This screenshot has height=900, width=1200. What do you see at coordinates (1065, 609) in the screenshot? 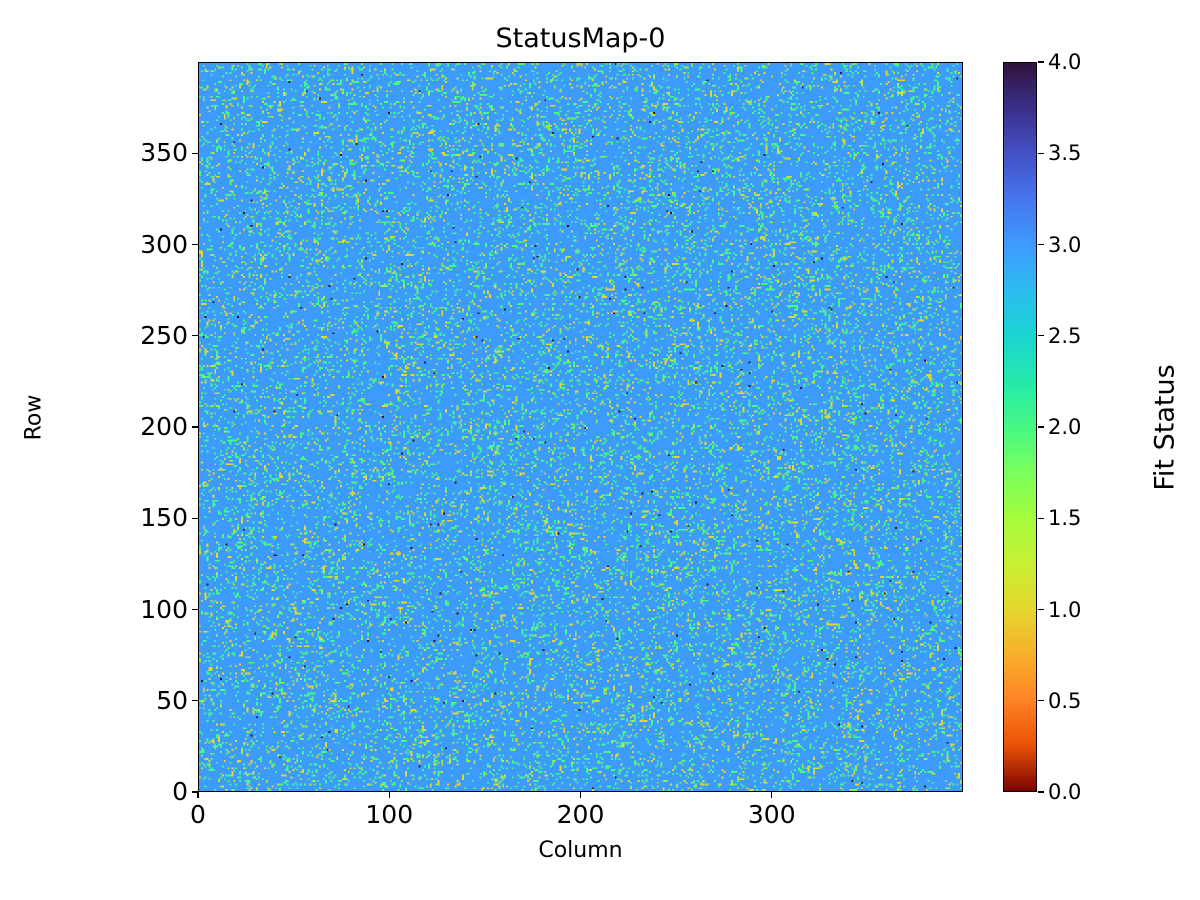
I see `colorbar-tick-label: 1.0` at bounding box center [1065, 609].